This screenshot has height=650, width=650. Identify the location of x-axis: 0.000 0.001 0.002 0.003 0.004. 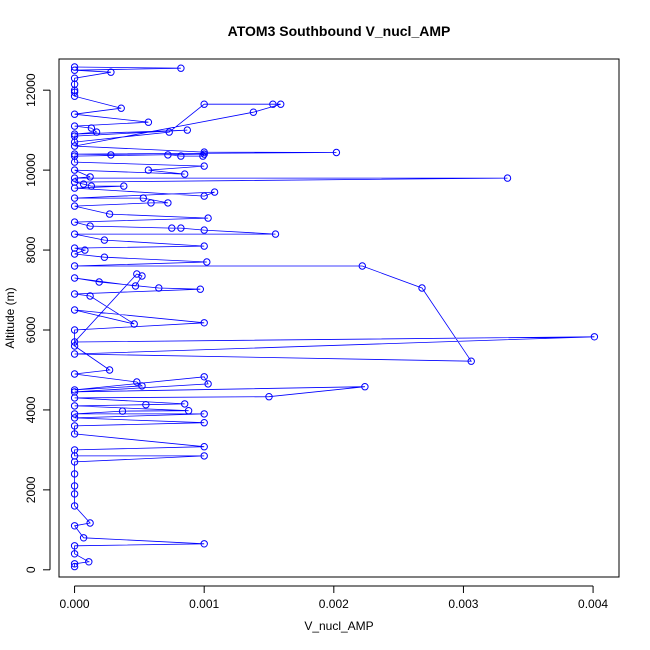
(334, 598).